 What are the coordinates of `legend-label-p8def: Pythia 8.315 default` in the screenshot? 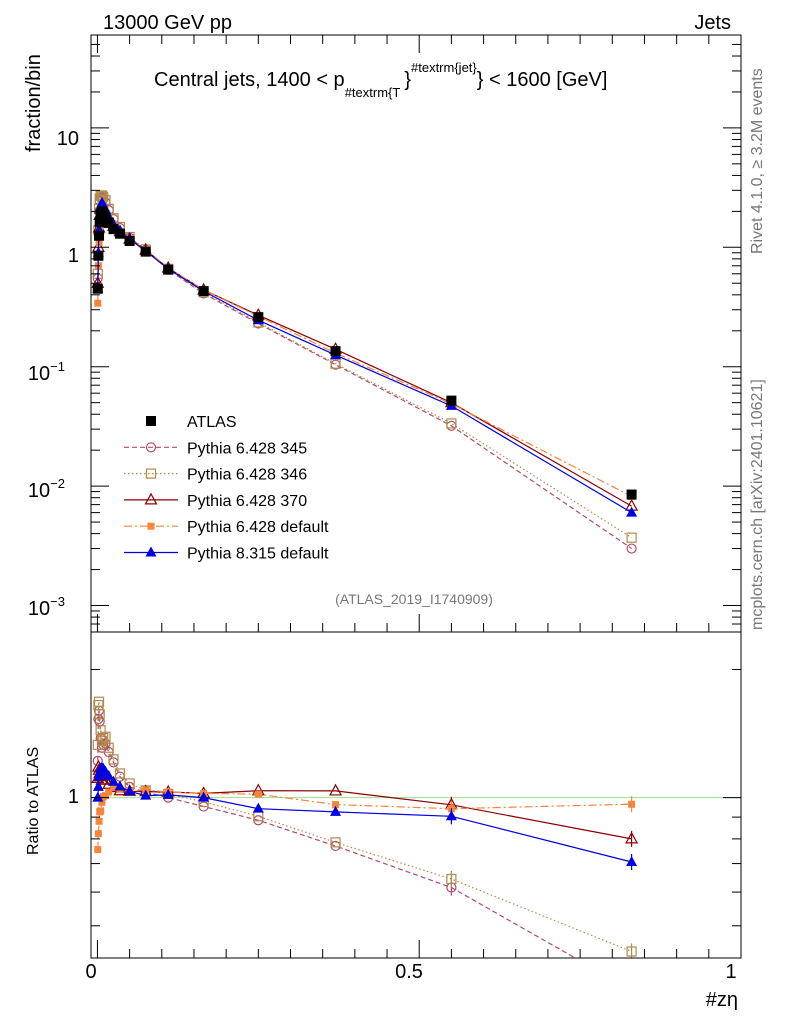 It's located at (258, 554).